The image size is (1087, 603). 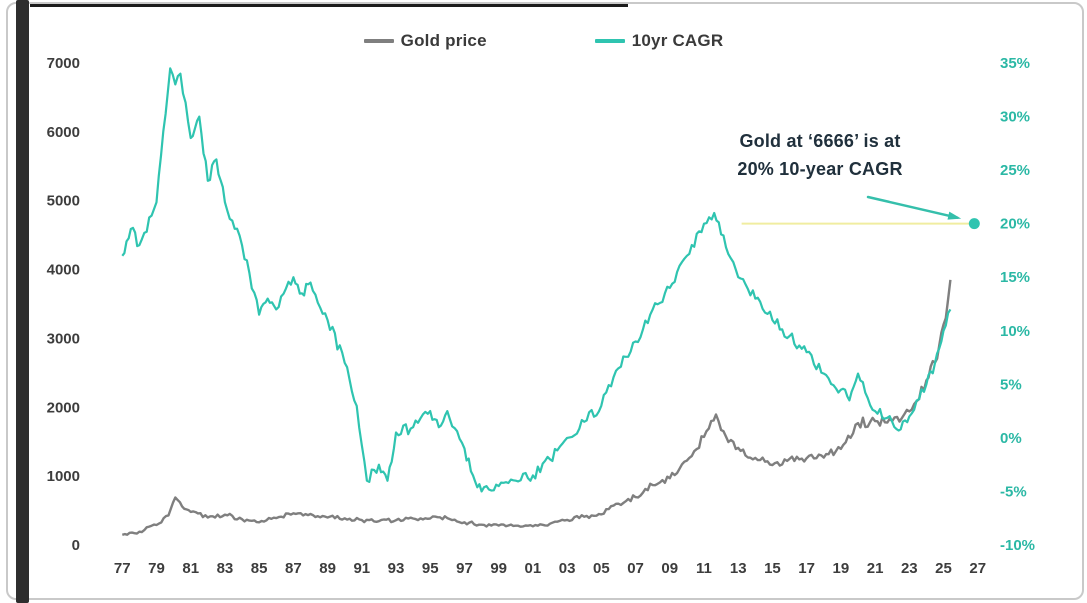 I want to click on x-axis-tick-label: 97, so click(x=464, y=568).